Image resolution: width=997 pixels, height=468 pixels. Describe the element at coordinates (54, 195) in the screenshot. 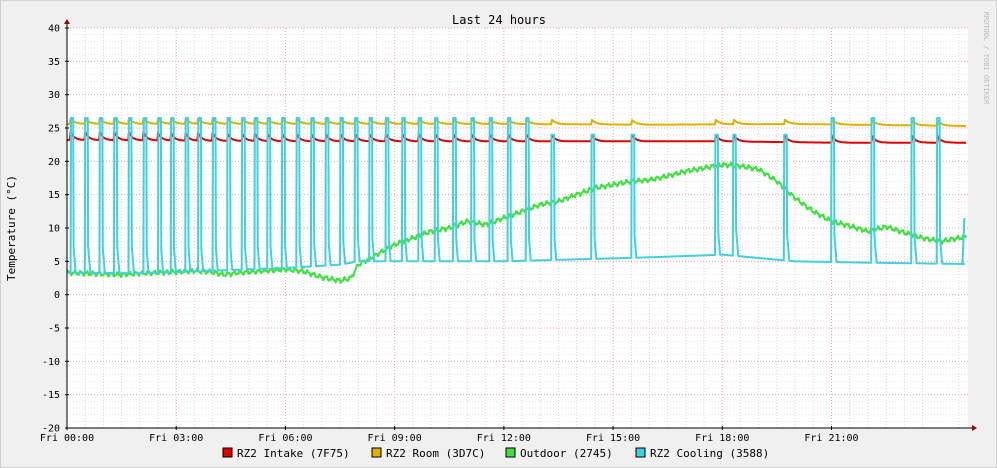

I see `y-tick-label: 15` at that location.